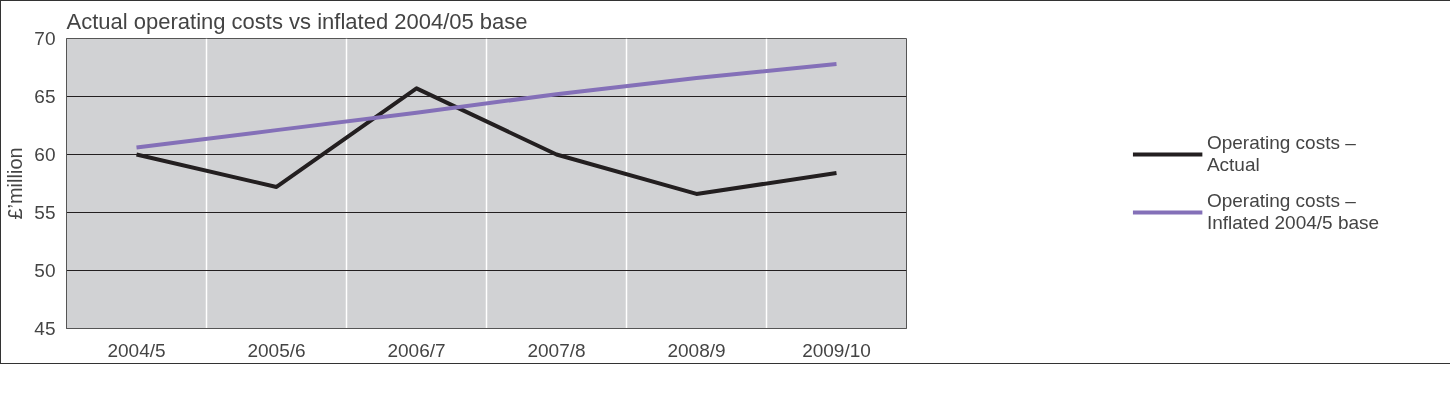  What do you see at coordinates (45, 270) in the screenshot?
I see `y-tick-label: 50` at bounding box center [45, 270].